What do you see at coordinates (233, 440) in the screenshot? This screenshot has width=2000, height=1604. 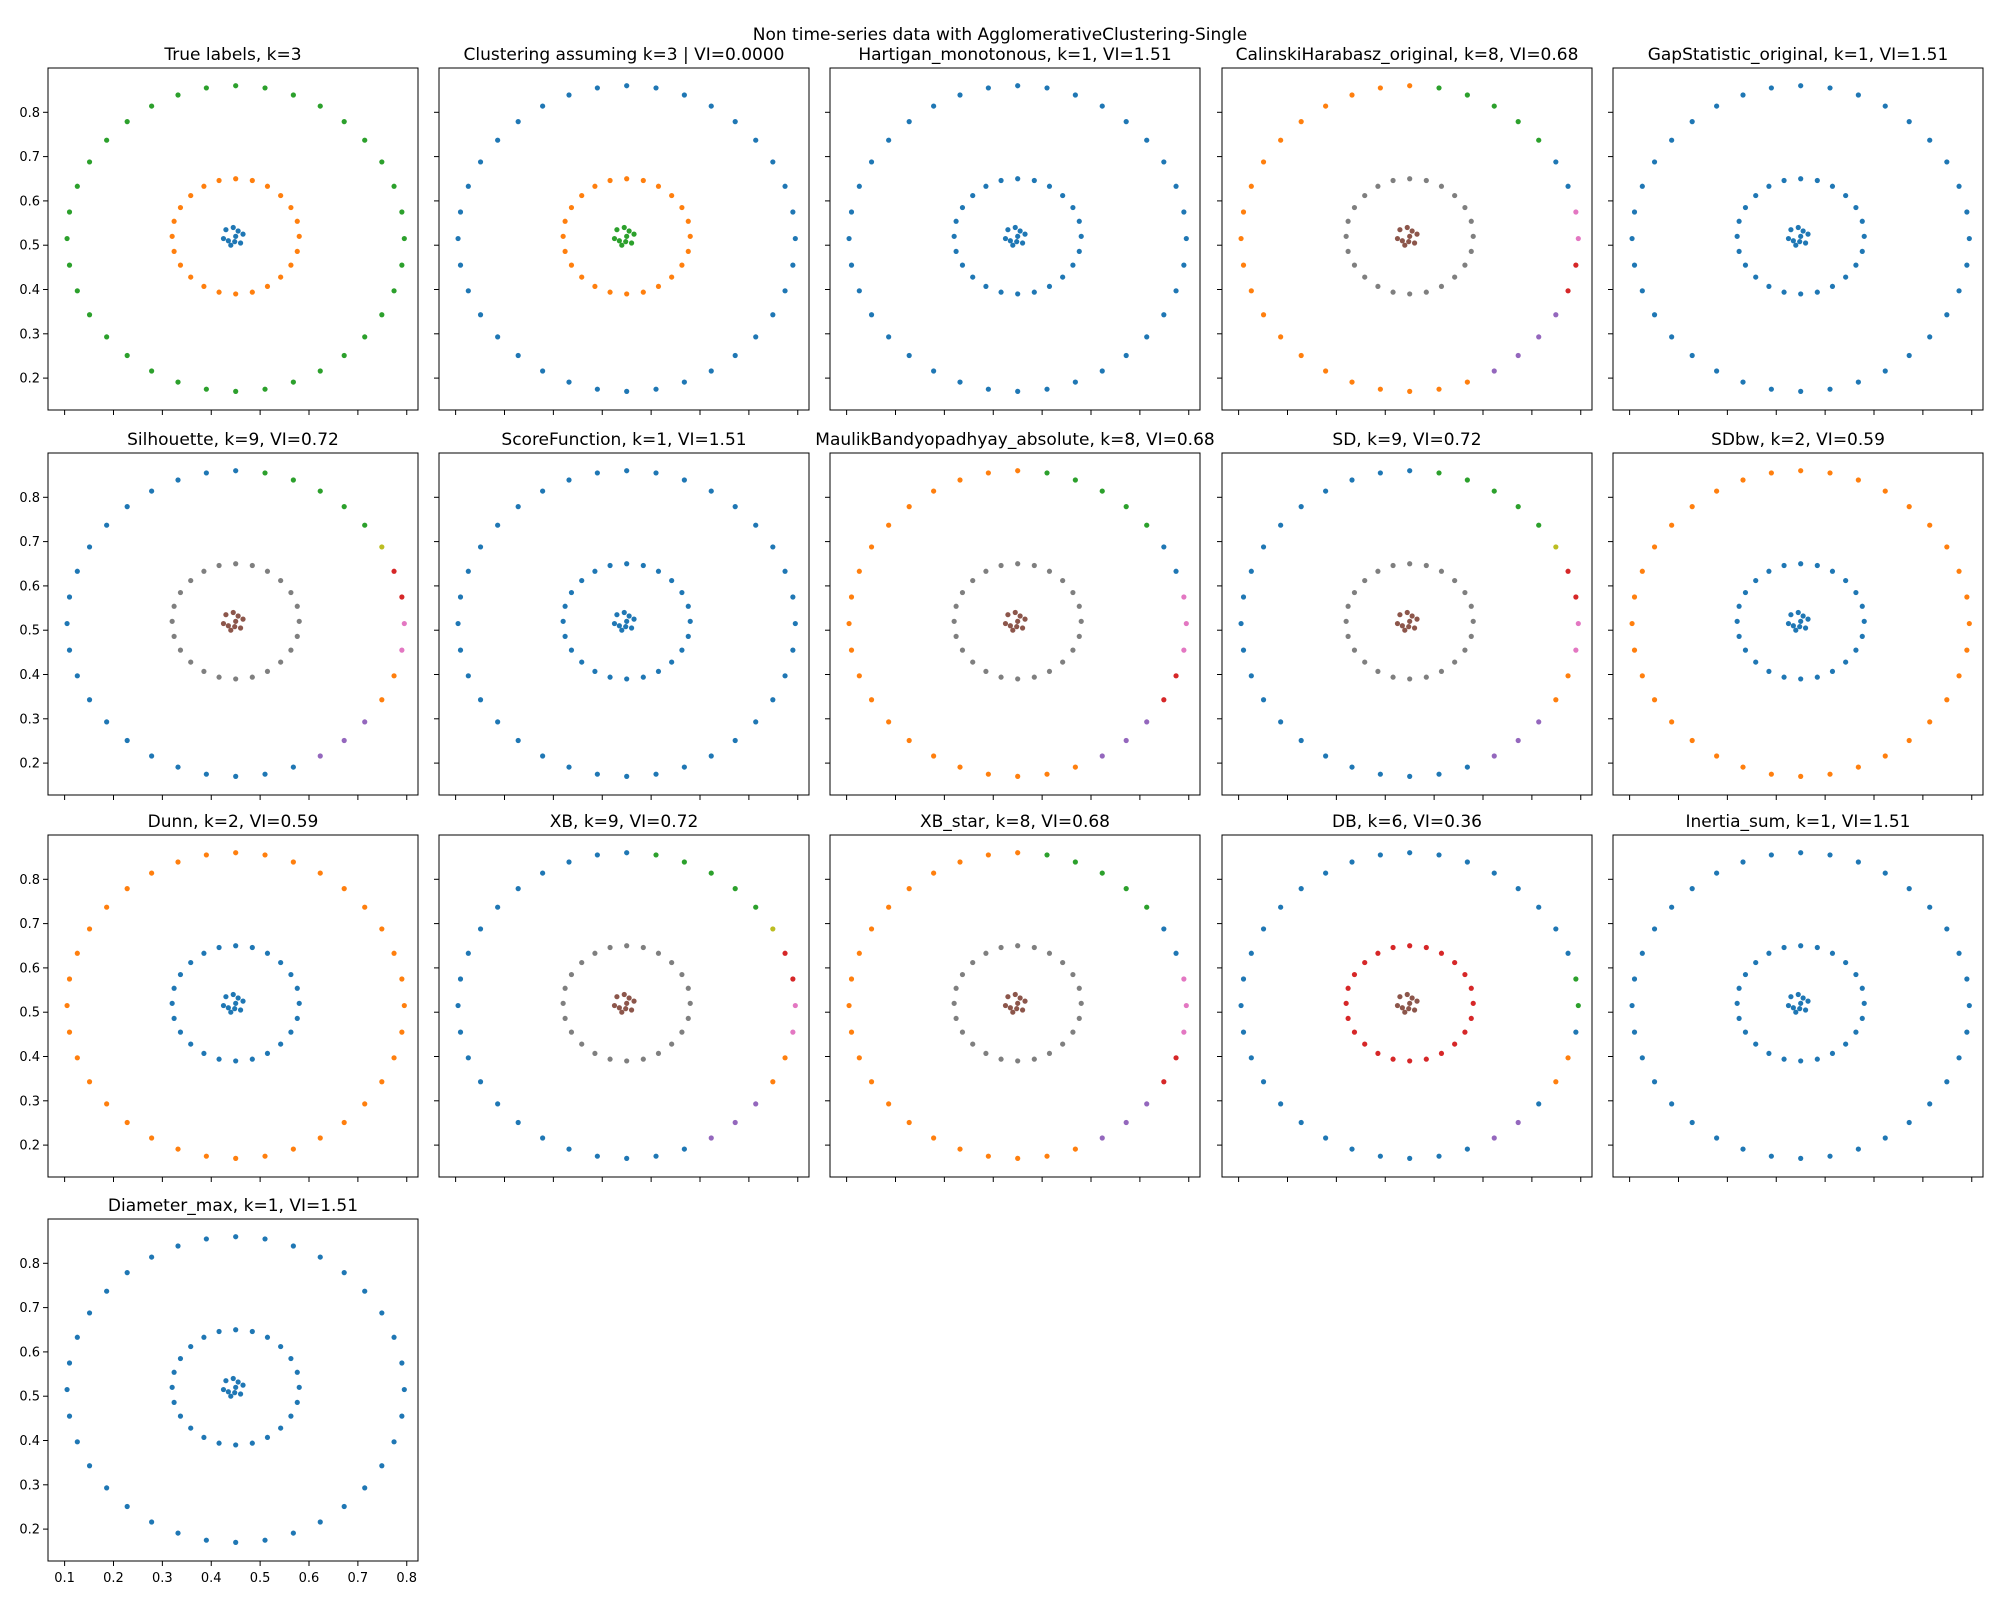 I see `subplot-title: Silhouette, k=9, VI=0.72` at bounding box center [233, 440].